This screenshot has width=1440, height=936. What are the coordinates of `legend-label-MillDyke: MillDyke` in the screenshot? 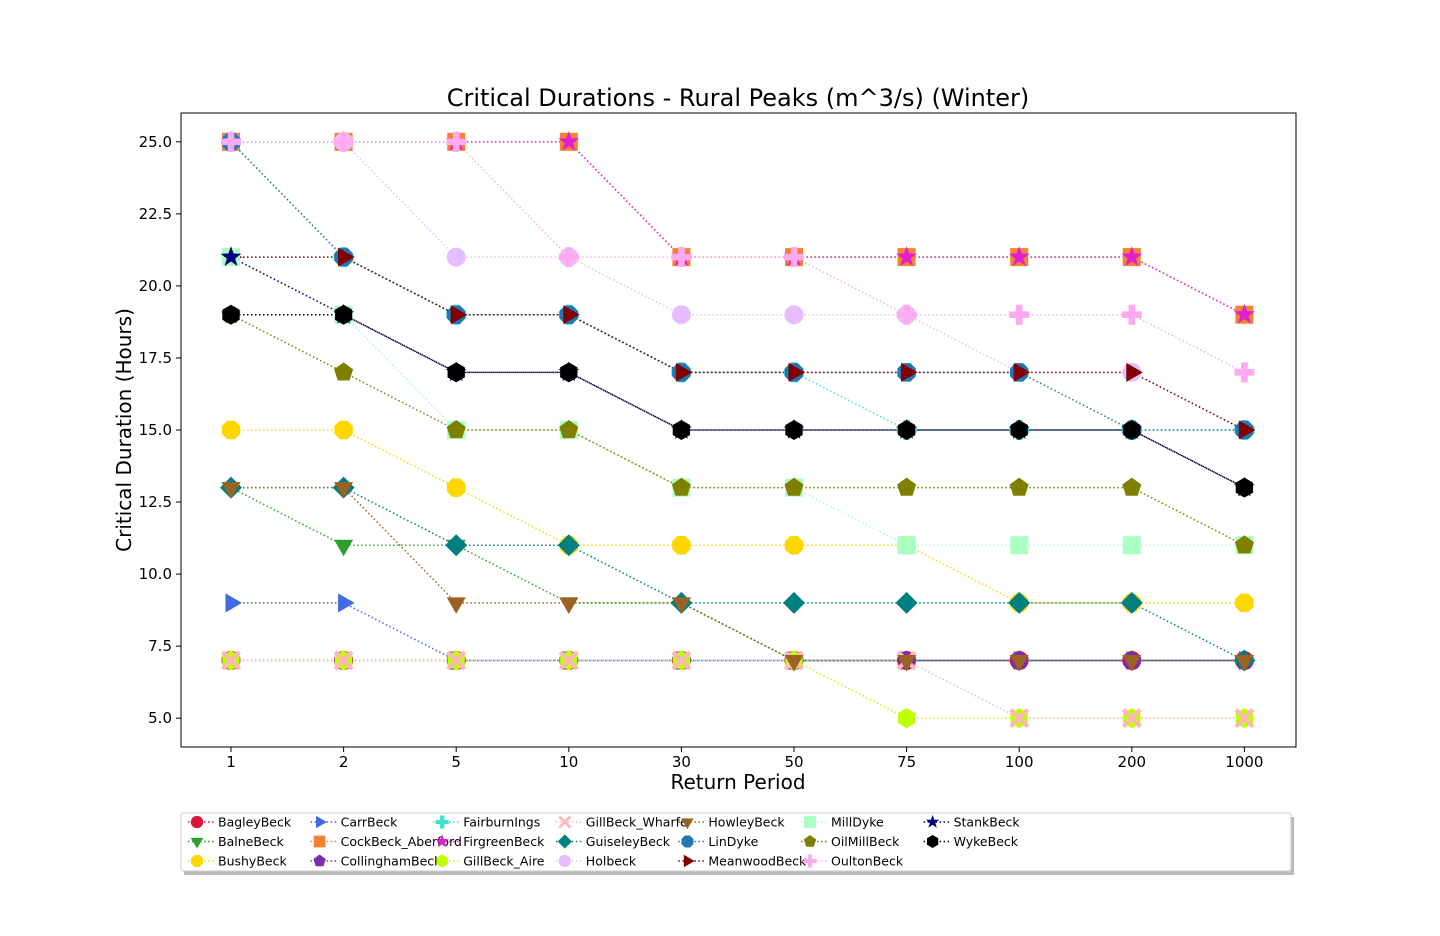 It's located at (857, 822).